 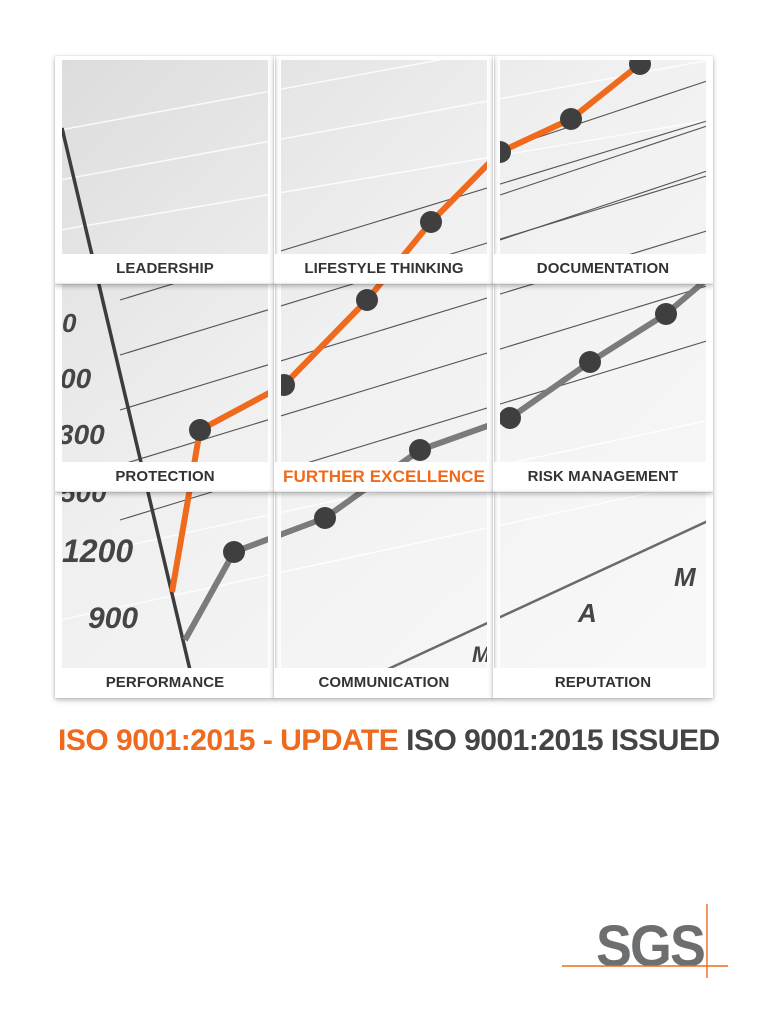 What do you see at coordinates (97, 551) in the screenshot?
I see `tick-label: 1200` at bounding box center [97, 551].